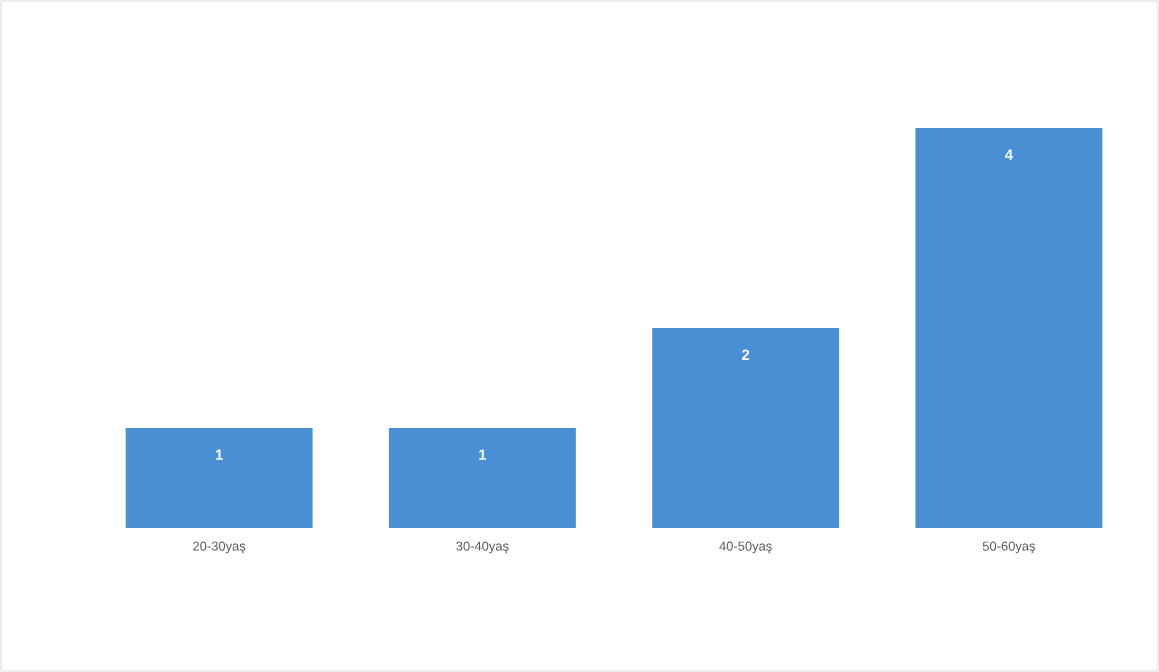  Describe the element at coordinates (1009, 547) in the screenshot. I see `x-tick-label: 50-60yaş` at that location.